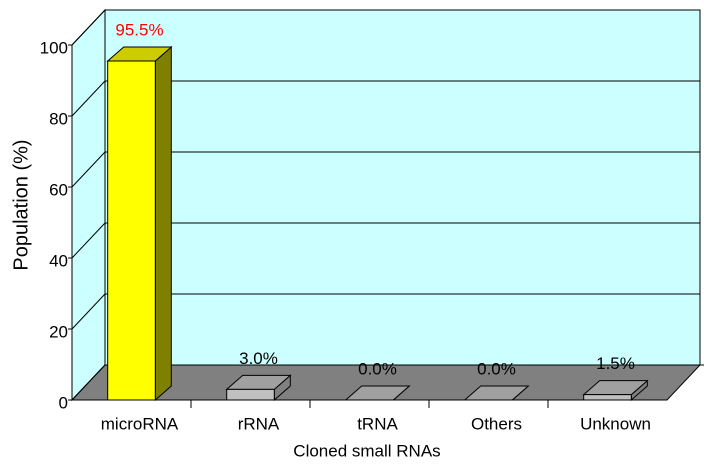  What do you see at coordinates (140, 423) in the screenshot?
I see `x-tick-label: microRNA` at bounding box center [140, 423].